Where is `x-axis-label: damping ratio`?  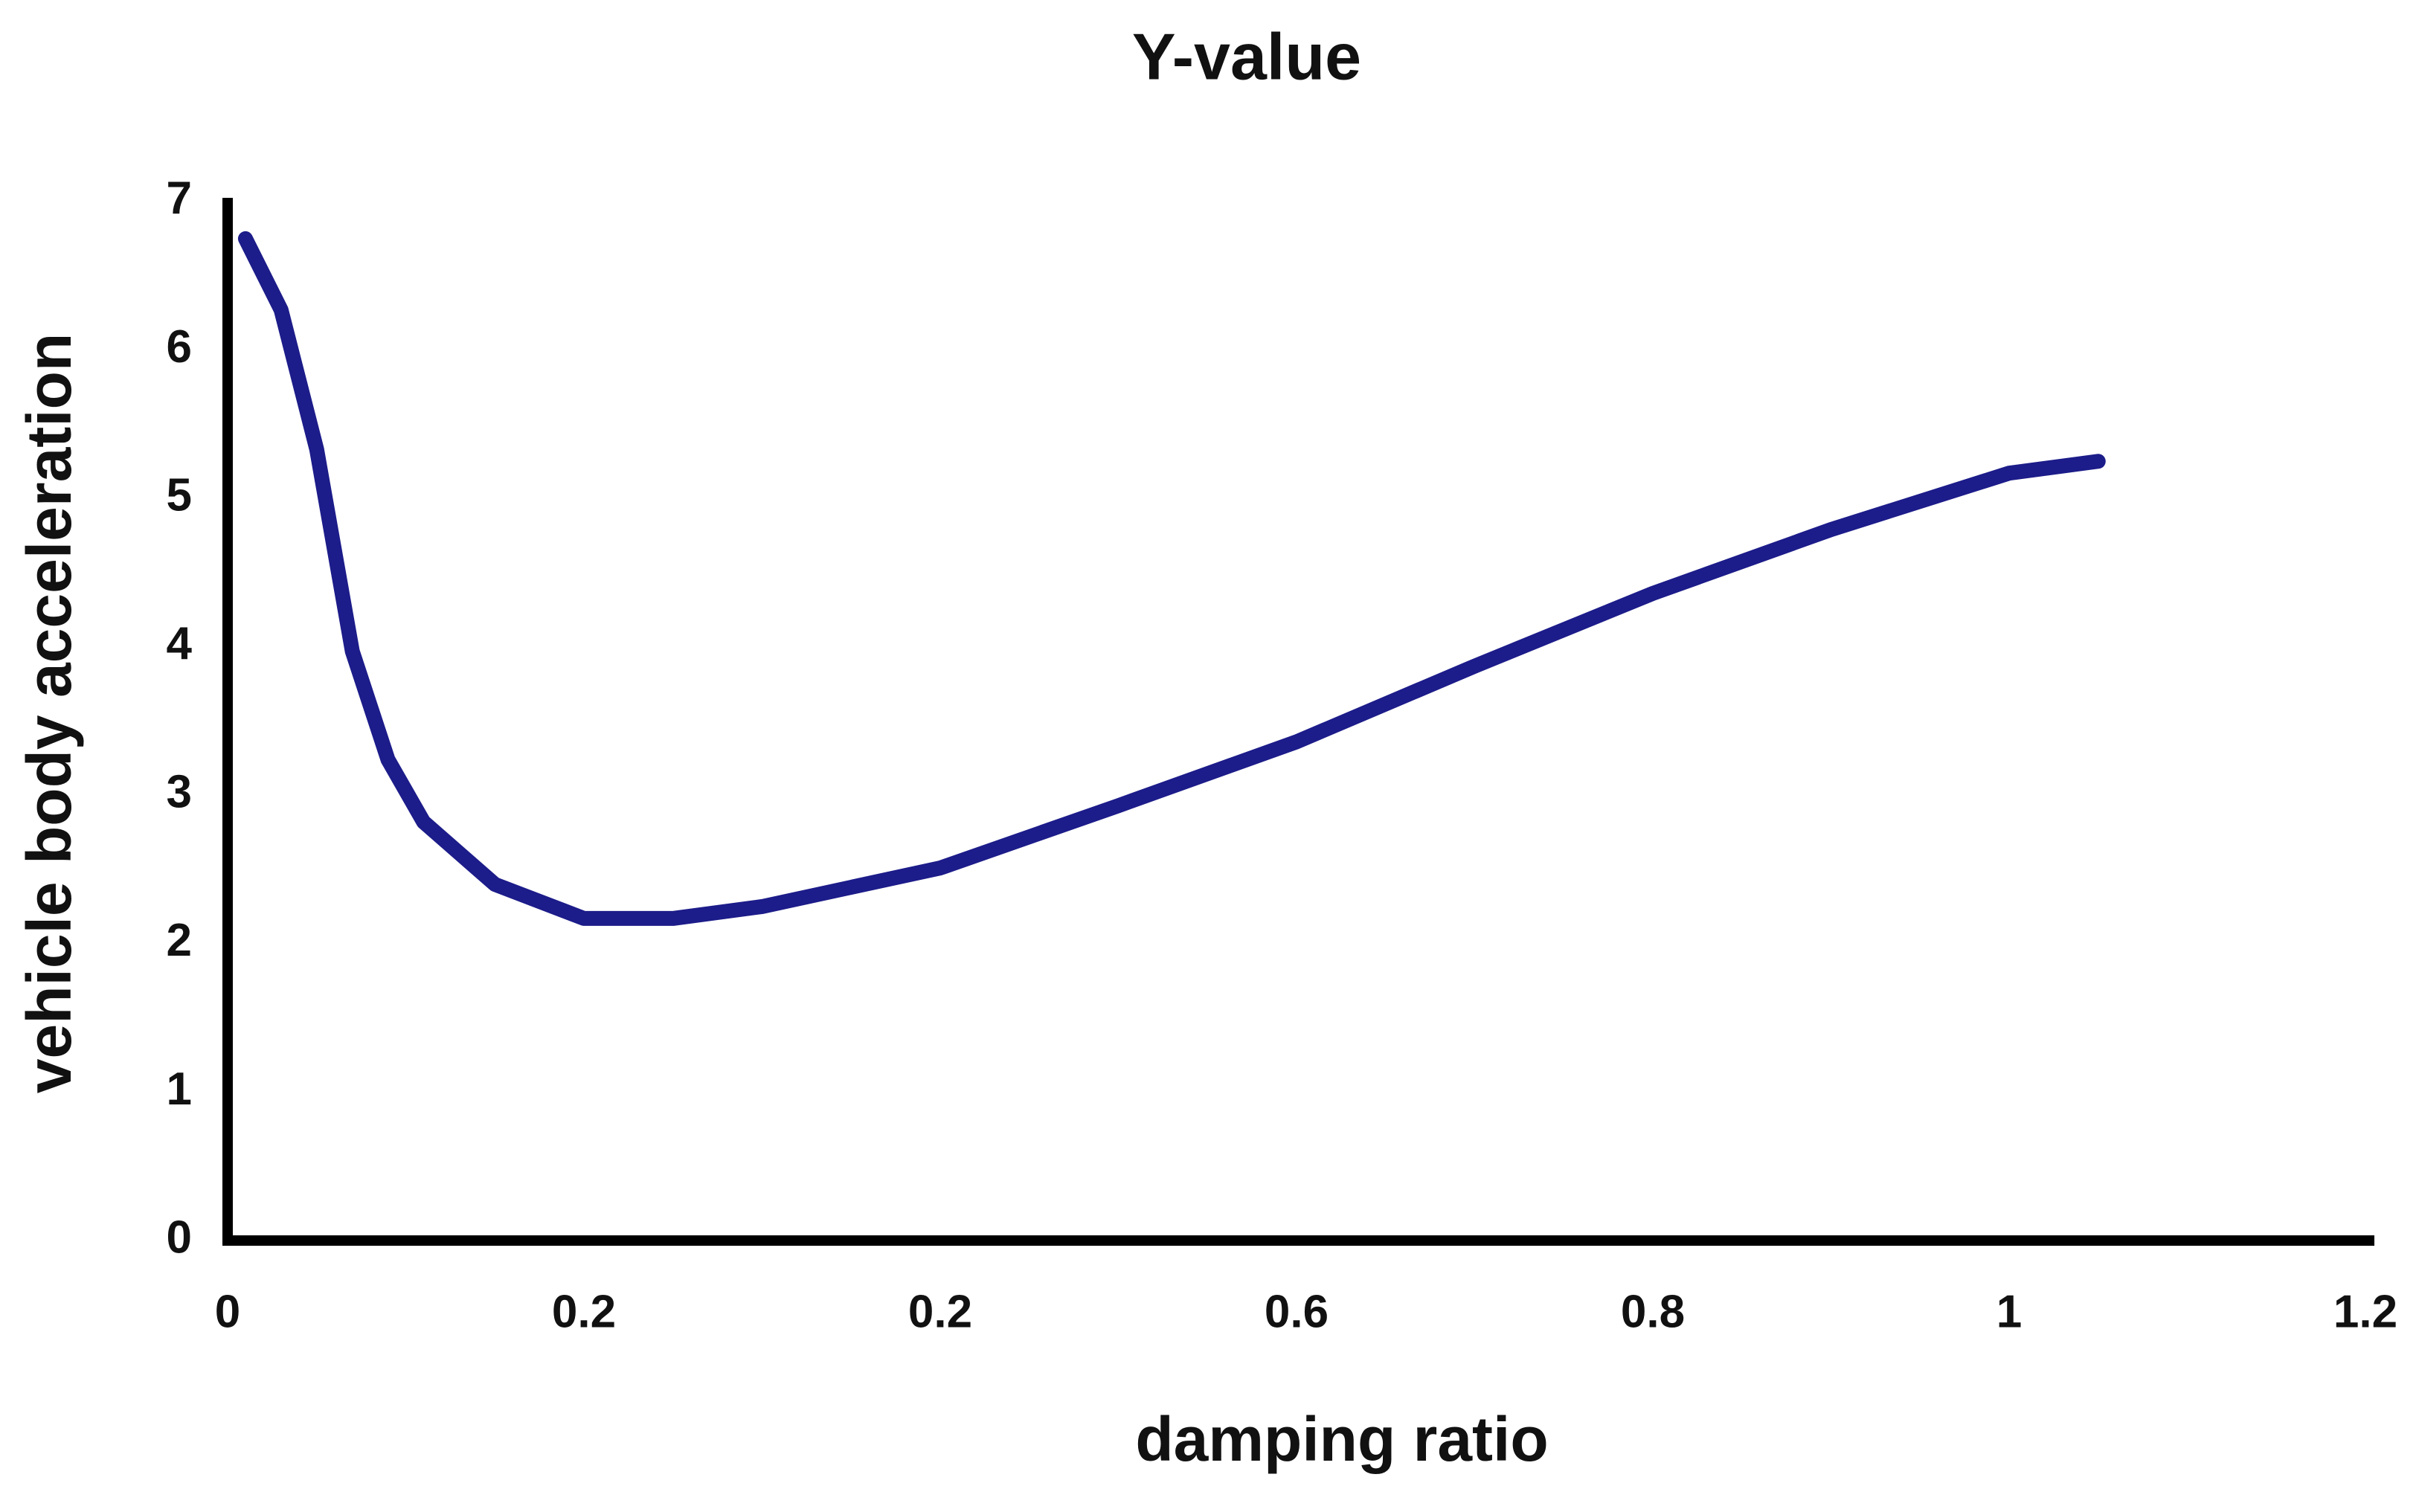 x-axis-label: damping ratio is located at coordinates (1341, 1439).